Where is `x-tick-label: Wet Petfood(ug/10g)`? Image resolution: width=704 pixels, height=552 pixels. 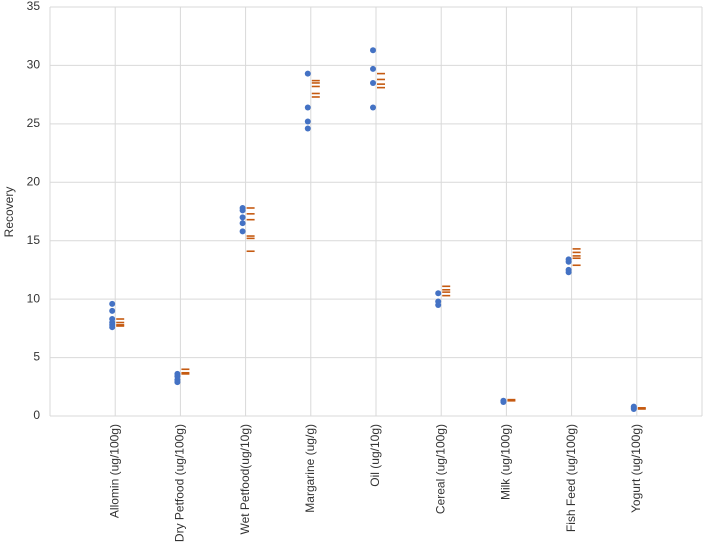
x-tick-label: Wet Petfood(ug/10g) is located at coordinates (245, 479).